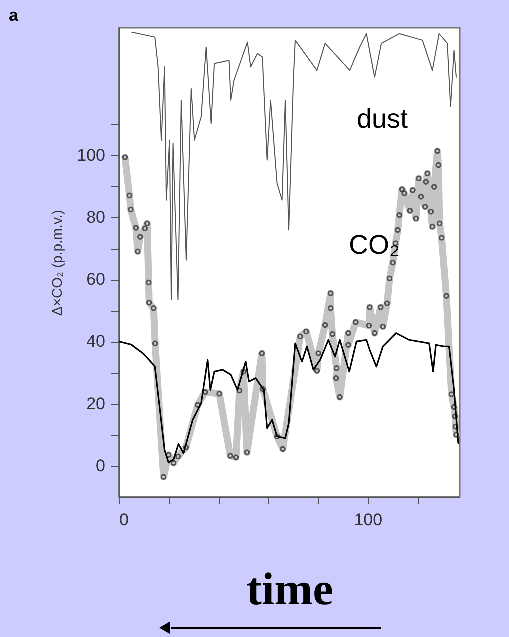 This screenshot has width=509, height=637. I want to click on y-axis-title: Δ×CO₂ (p.p.m.v.), so click(57, 263).